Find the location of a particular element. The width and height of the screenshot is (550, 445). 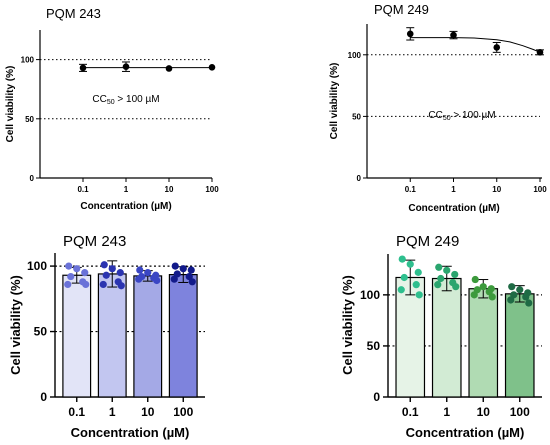

cc50-base: CC is located at coordinates (99, 99).